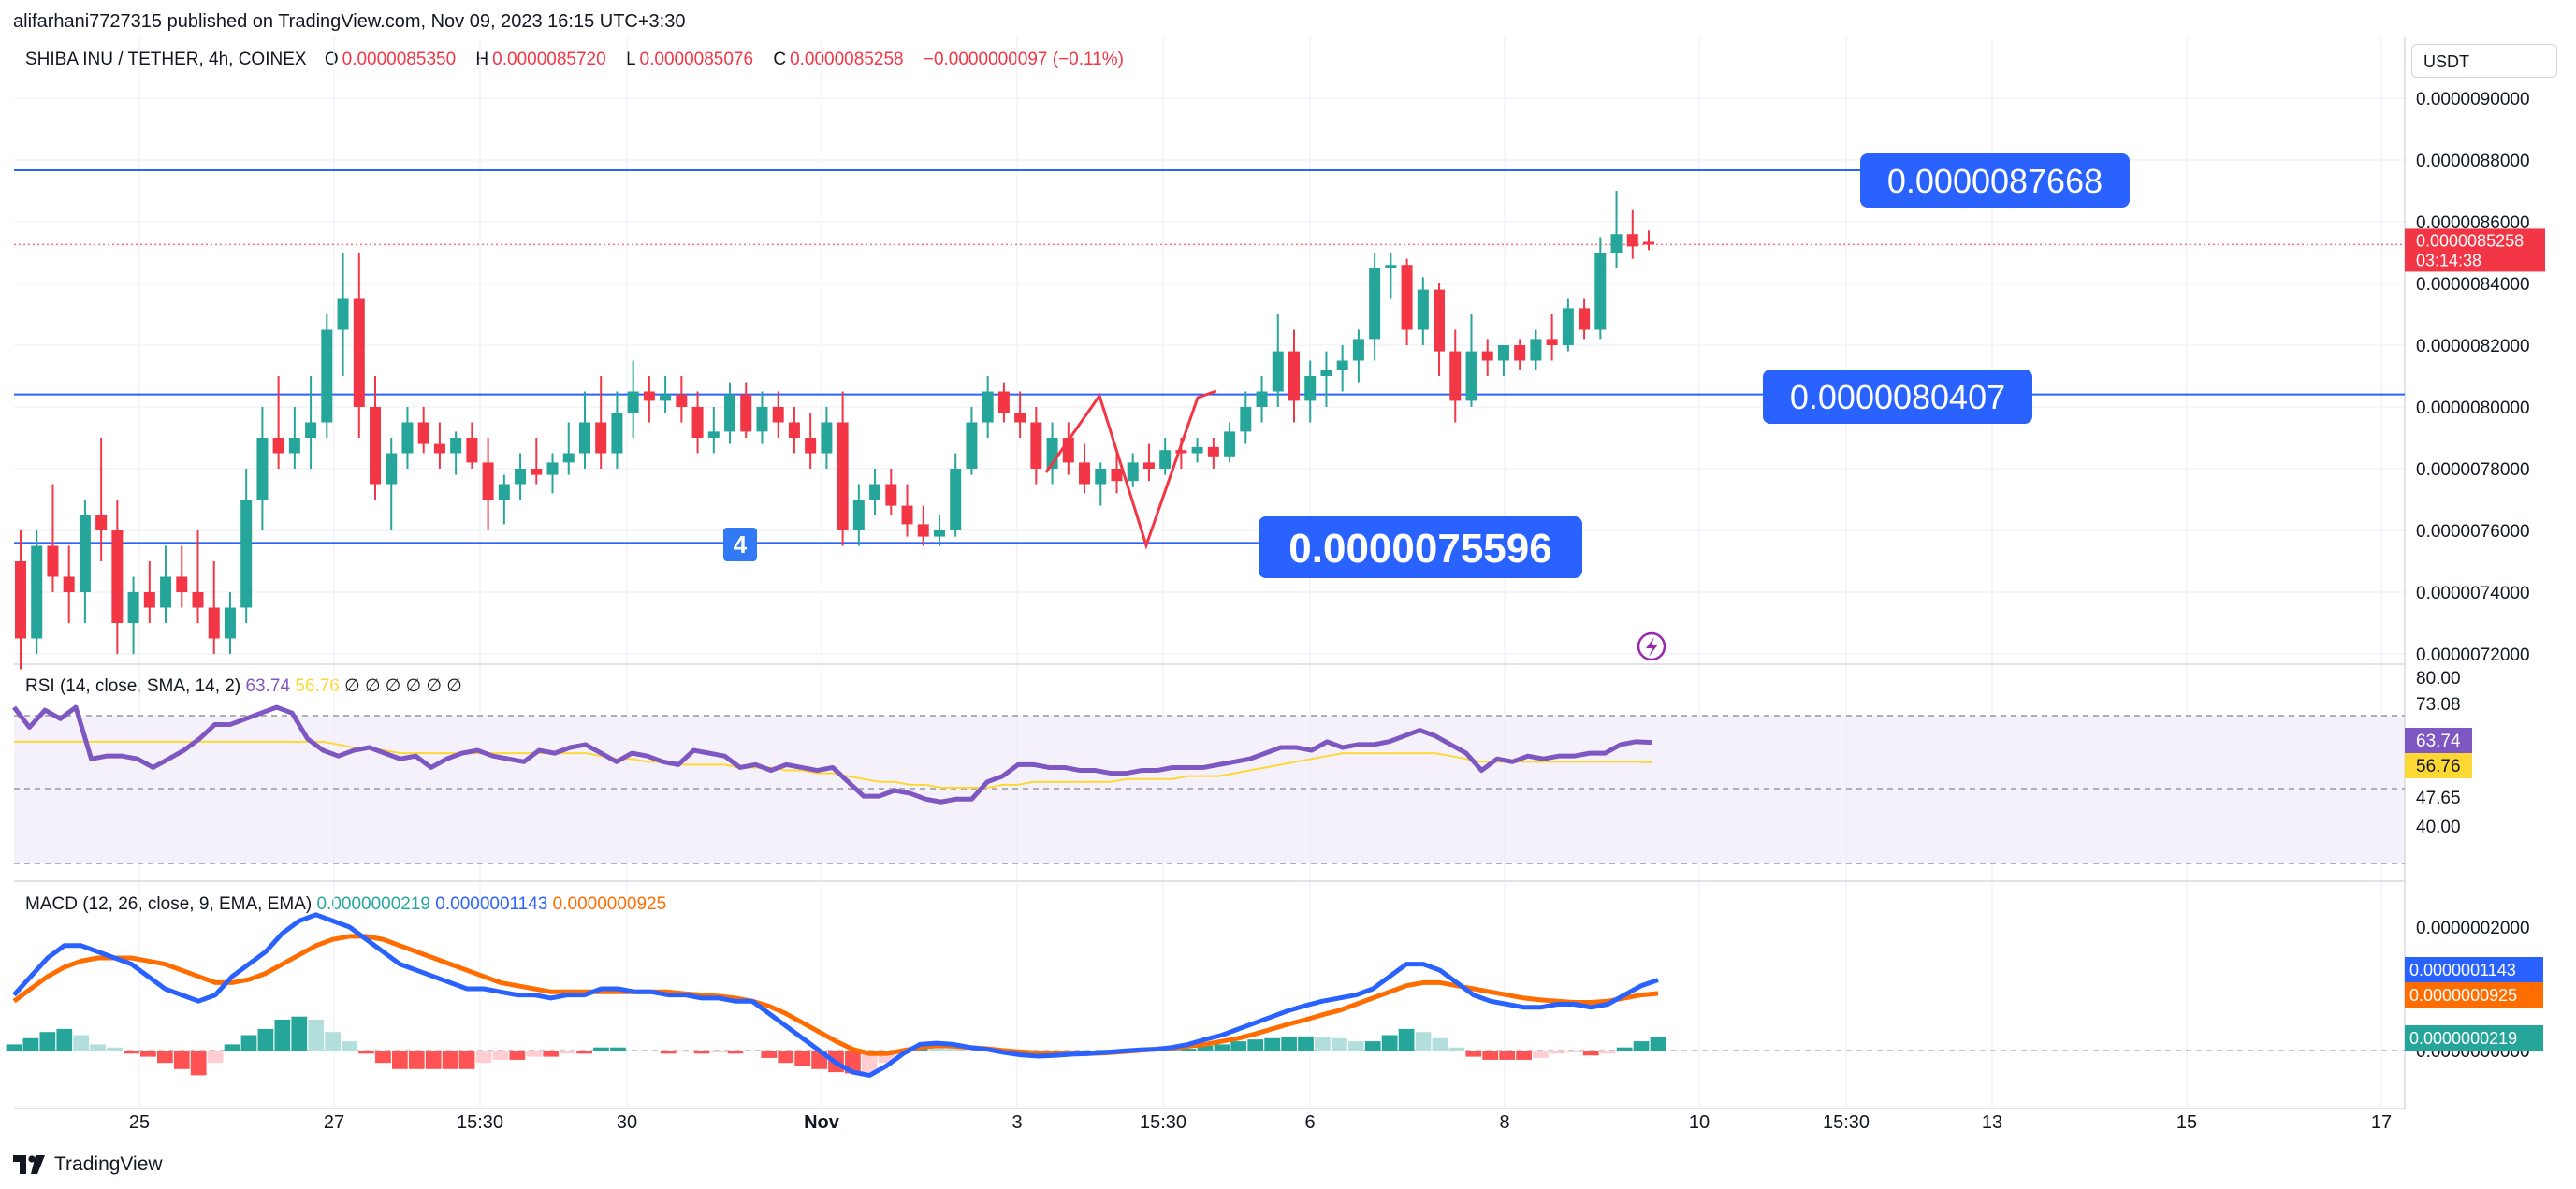 Image resolution: width=2576 pixels, height=1189 pixels. Describe the element at coordinates (2473, 928) in the screenshot. I see `macd-tick-label: 0.0000002000` at that location.